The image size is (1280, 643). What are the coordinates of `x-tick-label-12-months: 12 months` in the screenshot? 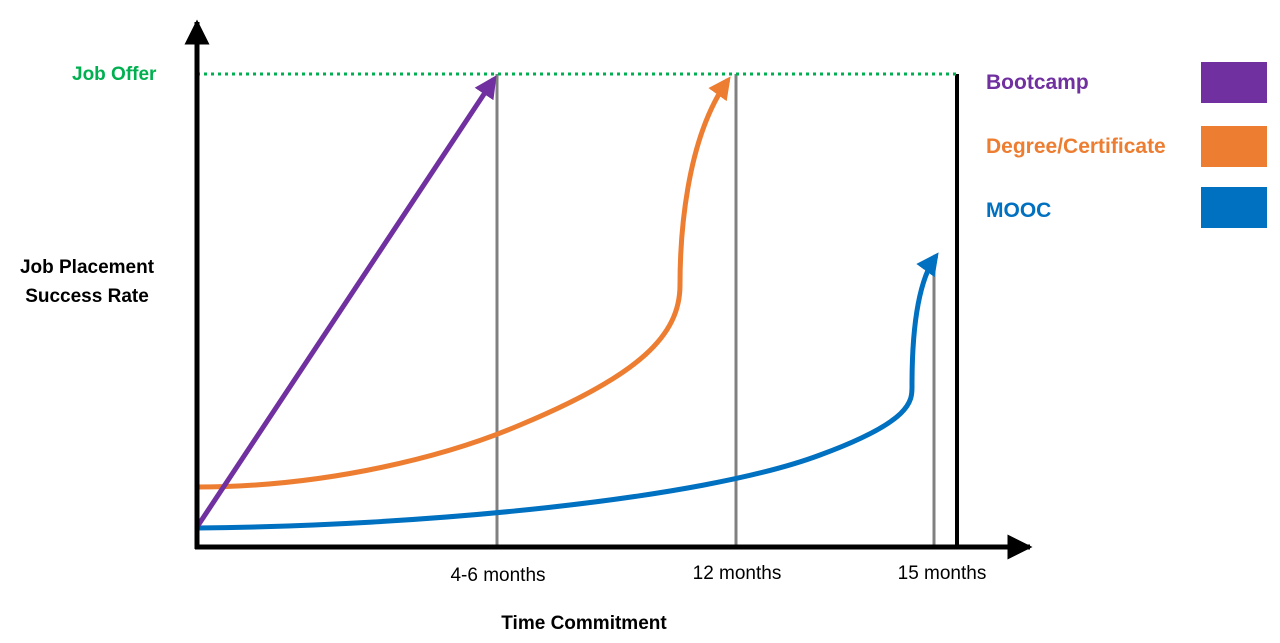 It's located at (737, 573).